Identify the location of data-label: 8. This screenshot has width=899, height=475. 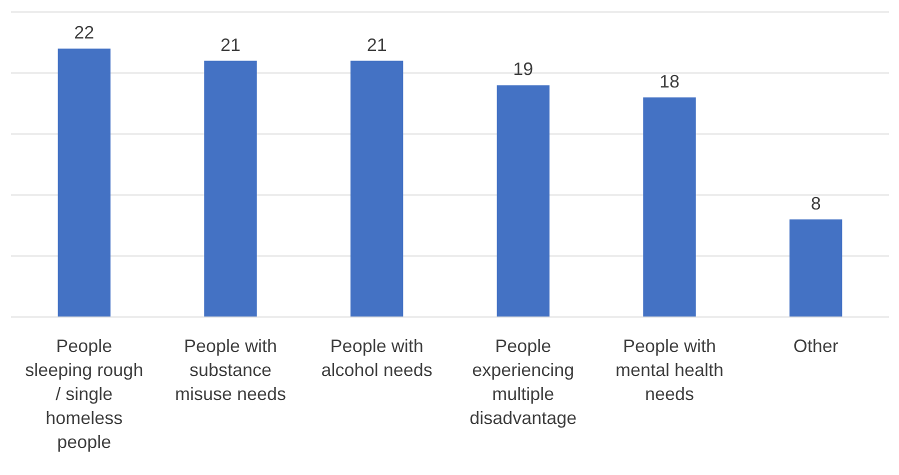
(815, 203).